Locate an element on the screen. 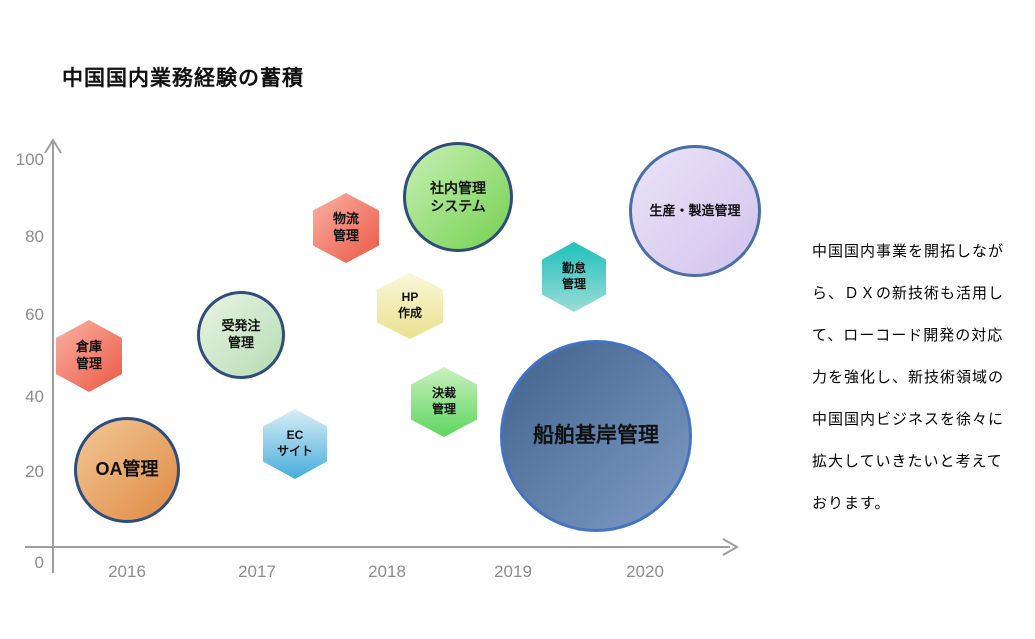  x-tick-label: 2017 is located at coordinates (257, 571).